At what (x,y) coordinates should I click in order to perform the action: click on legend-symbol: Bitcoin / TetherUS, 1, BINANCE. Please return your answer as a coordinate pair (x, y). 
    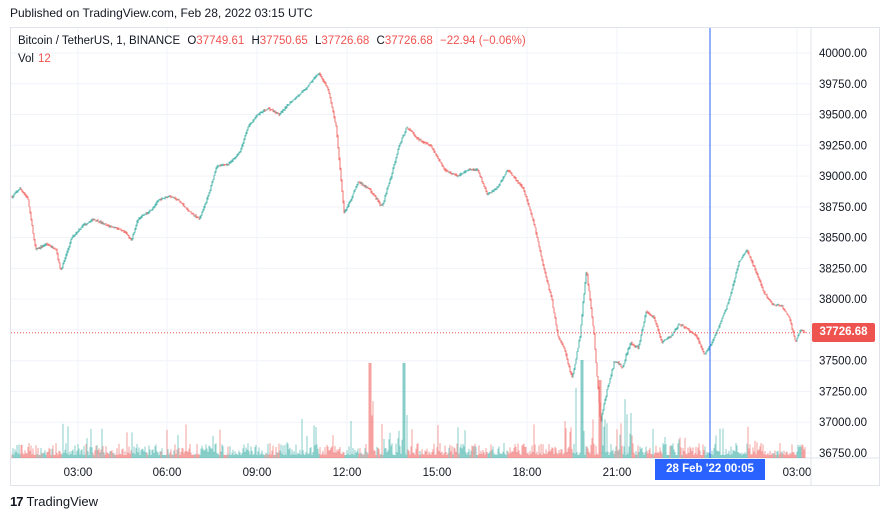
    Looking at the image, I should click on (99, 41).